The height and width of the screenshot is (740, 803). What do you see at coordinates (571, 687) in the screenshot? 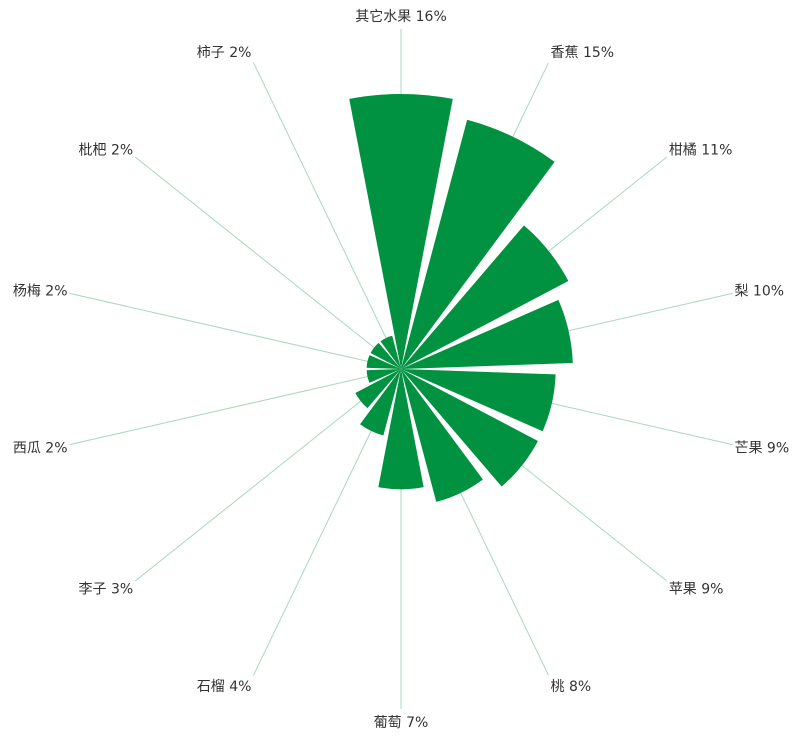
I see `slice-label-6: 桃 8%` at bounding box center [571, 687].